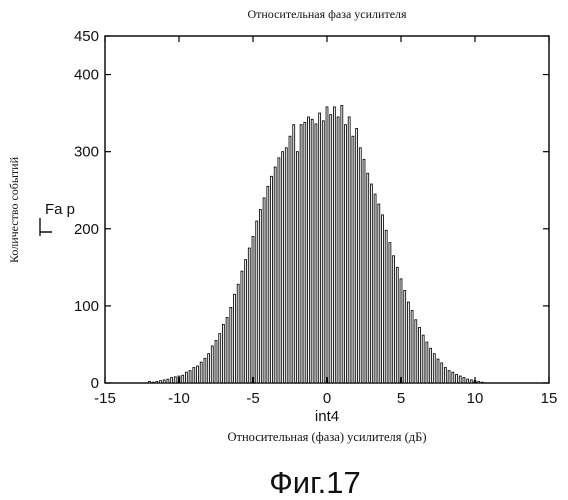  I want to click on x-tick-label: -5, so click(252, 398).